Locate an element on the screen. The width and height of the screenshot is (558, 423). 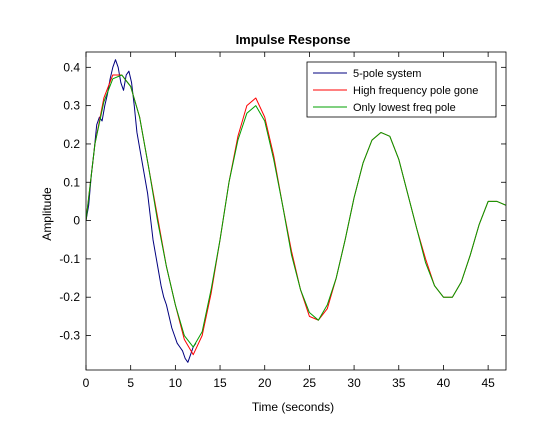
x-tick-label: 5 is located at coordinates (130, 383).